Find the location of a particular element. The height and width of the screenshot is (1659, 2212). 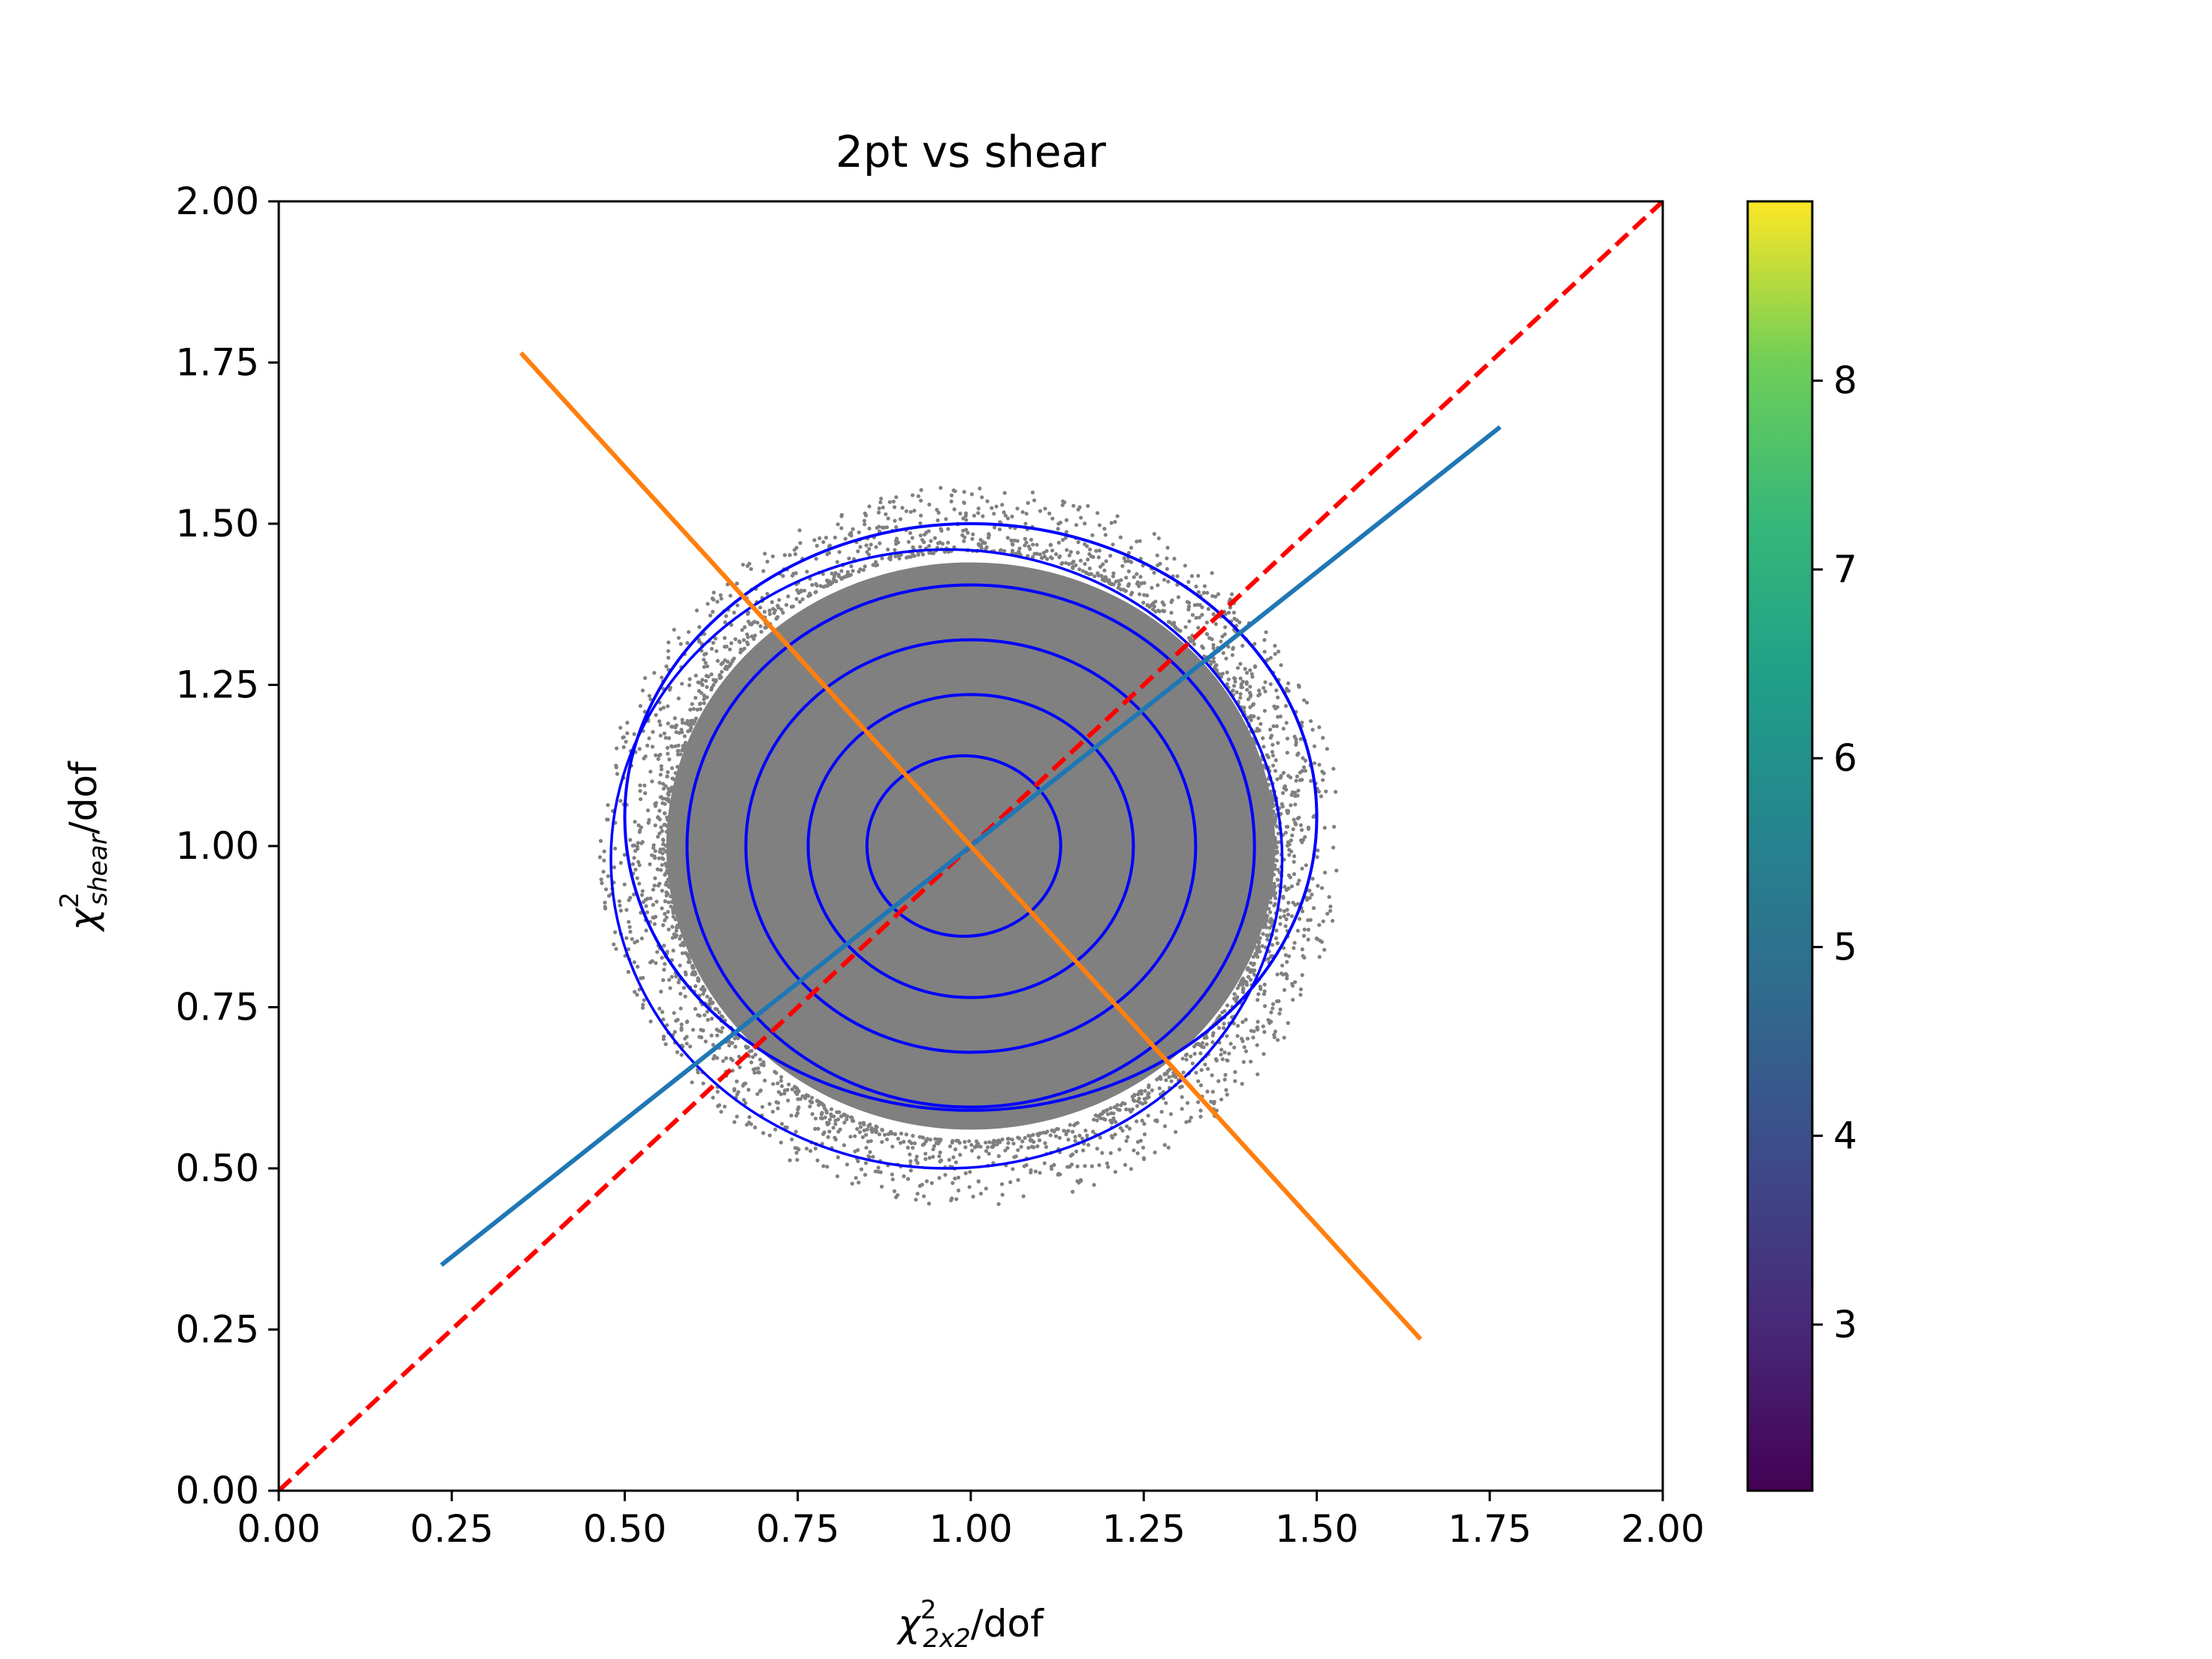

y-tick-label: 1.75 is located at coordinates (217, 363).